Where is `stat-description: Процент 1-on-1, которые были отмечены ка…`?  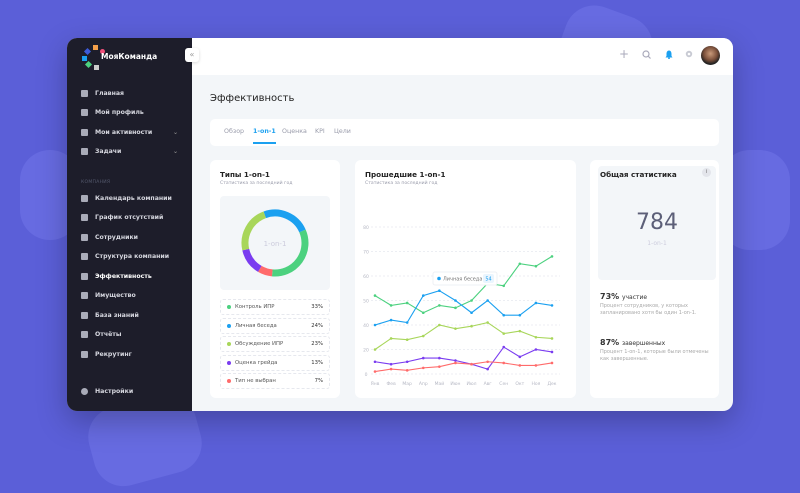
stat-description: Процент 1-on-1, которые были отмечены ка… is located at coordinates (654, 355).